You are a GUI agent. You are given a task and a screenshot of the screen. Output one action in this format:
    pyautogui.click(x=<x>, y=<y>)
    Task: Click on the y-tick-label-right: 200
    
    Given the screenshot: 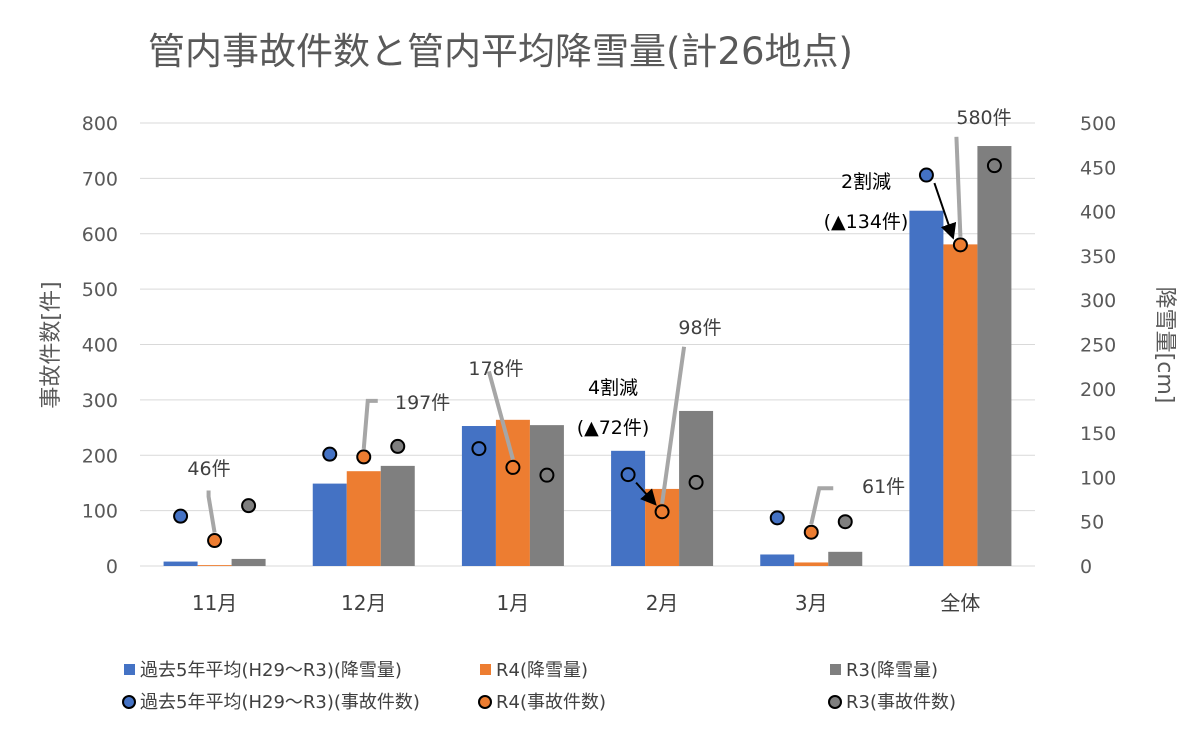 What is the action you would take?
    pyautogui.click(x=1098, y=390)
    